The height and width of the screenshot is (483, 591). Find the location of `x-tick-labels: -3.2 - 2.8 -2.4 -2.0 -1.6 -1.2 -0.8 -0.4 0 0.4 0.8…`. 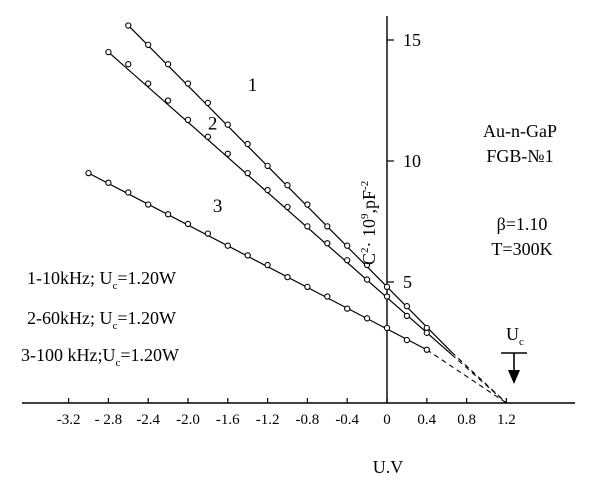

x-tick-labels: -3.2 - 2.8 -2.4 -2.0 -1.6 -1.2 -0.8 -0.4 0 0.4 0.8… is located at coordinates (286, 420).